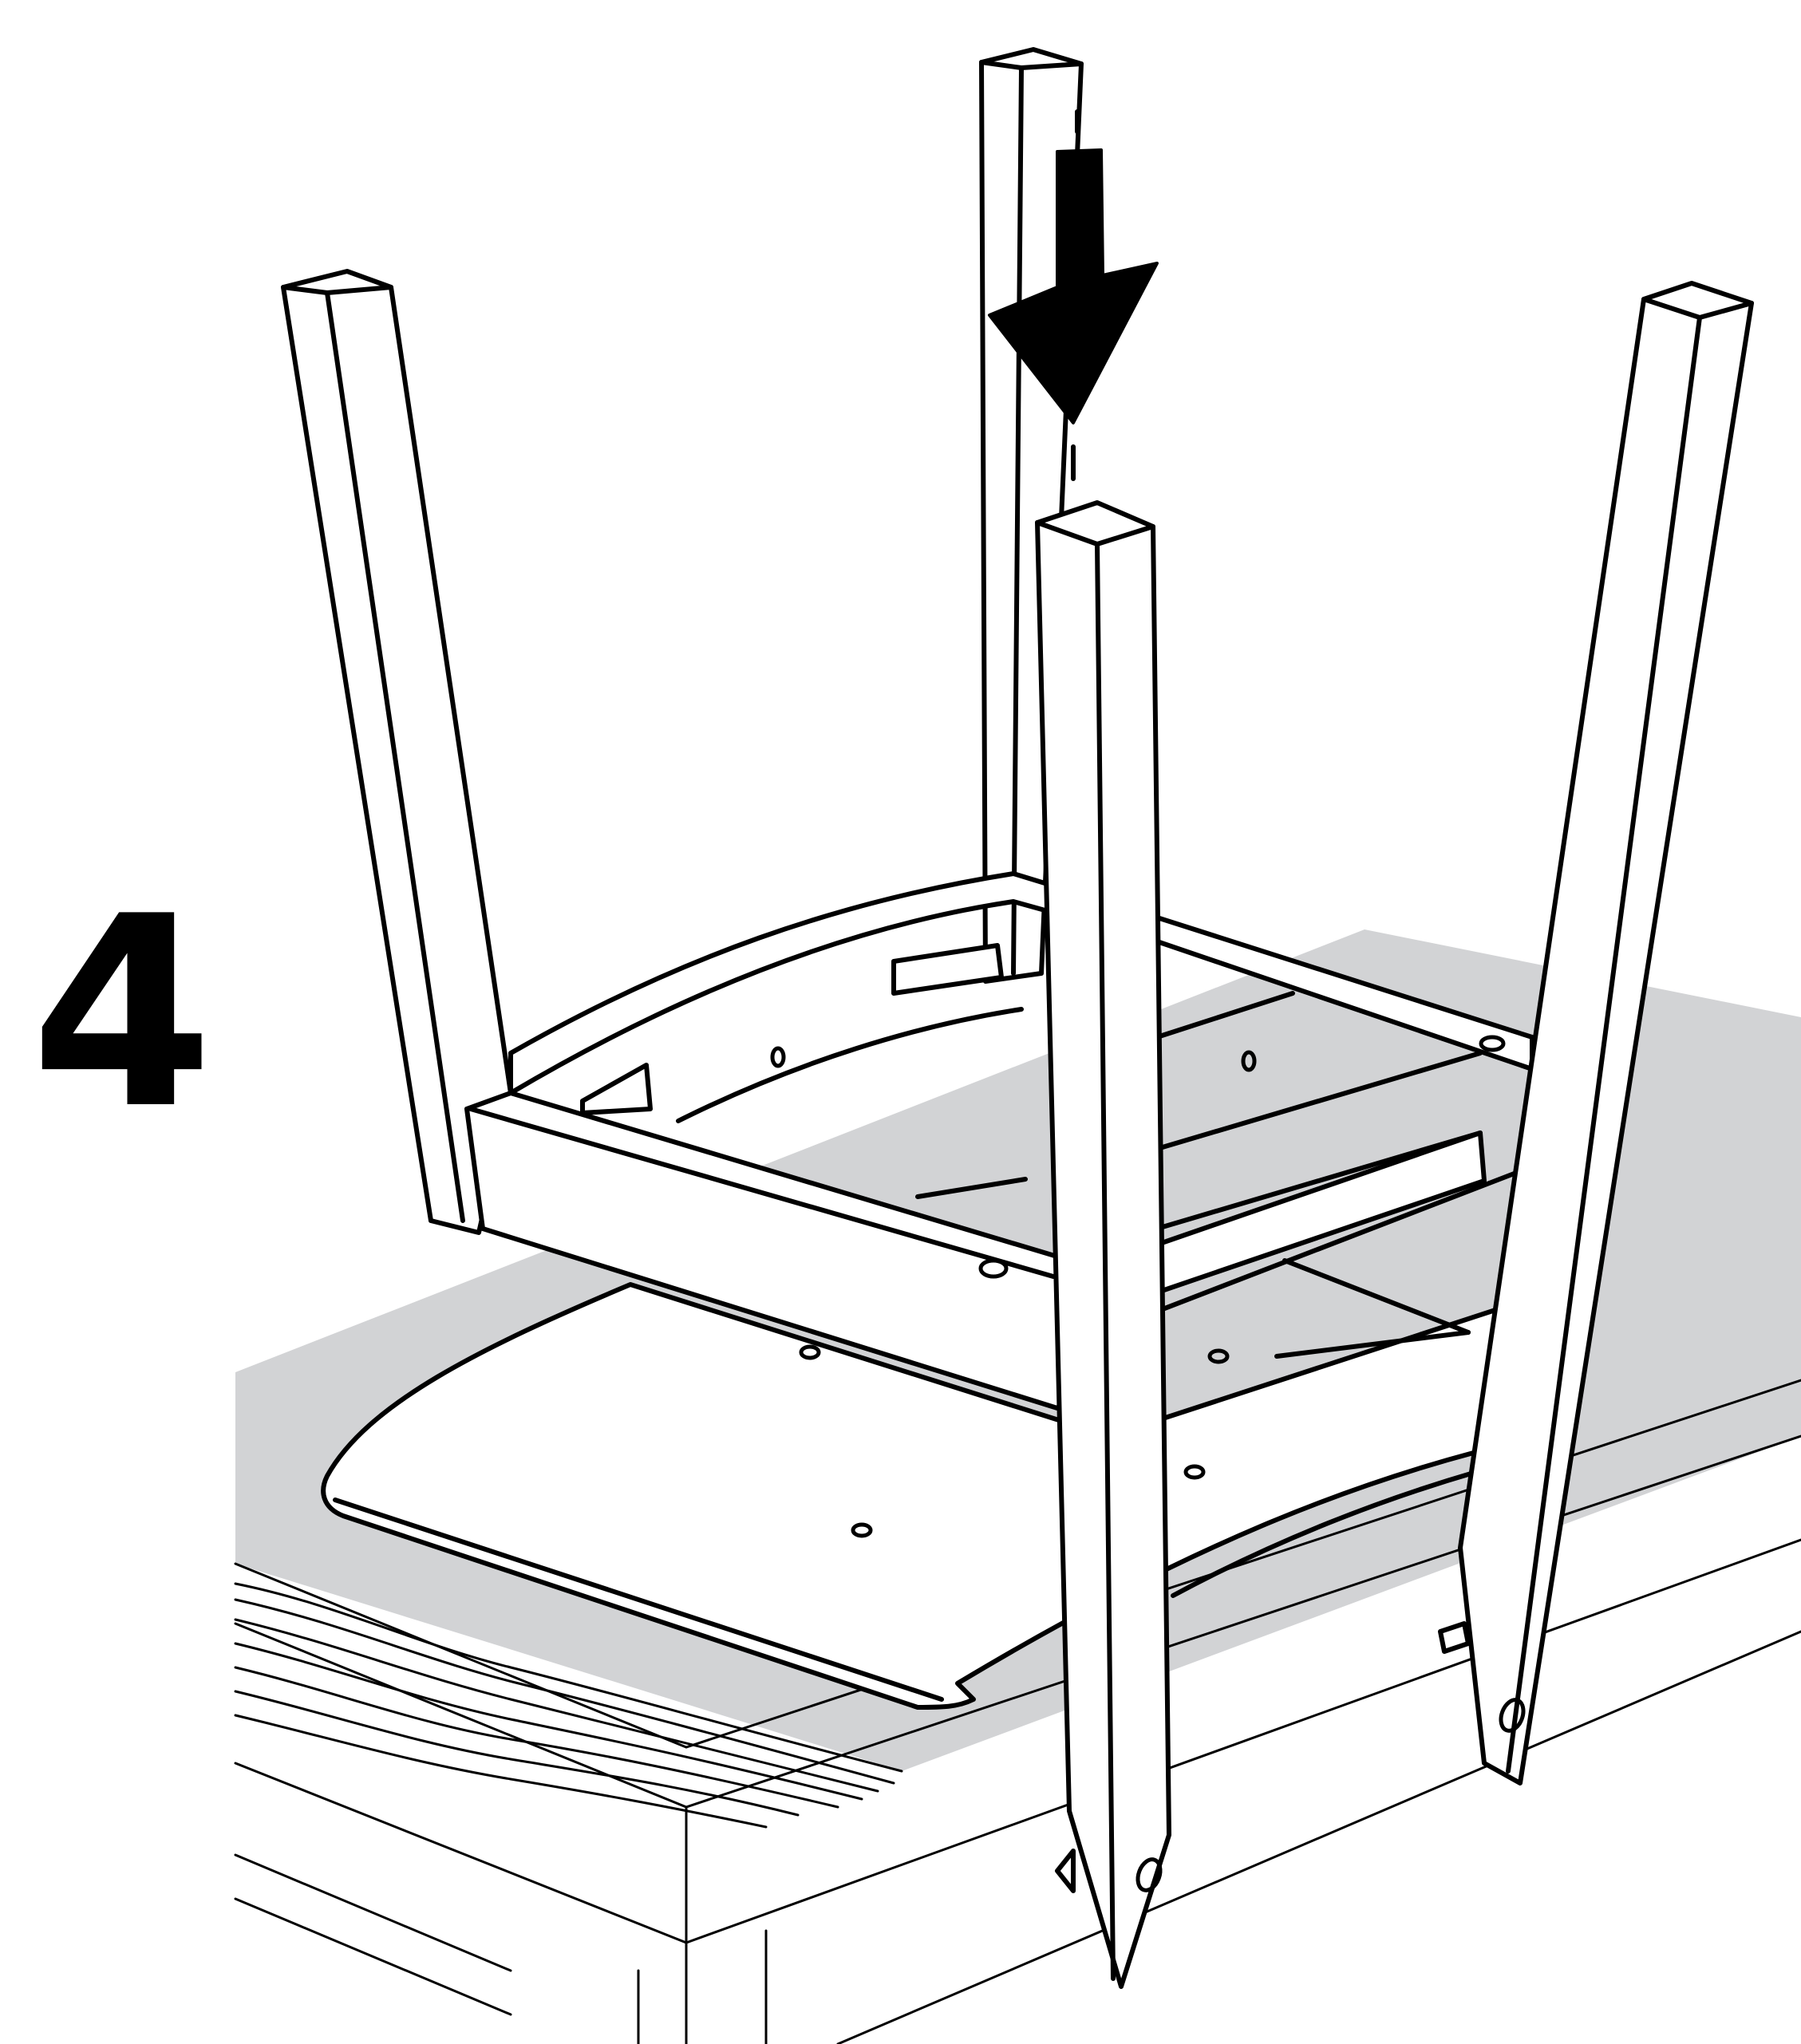 This screenshot has height=2044, width=1801. What do you see at coordinates (122, 1013) in the screenshot?
I see `step-number: 4` at bounding box center [122, 1013].